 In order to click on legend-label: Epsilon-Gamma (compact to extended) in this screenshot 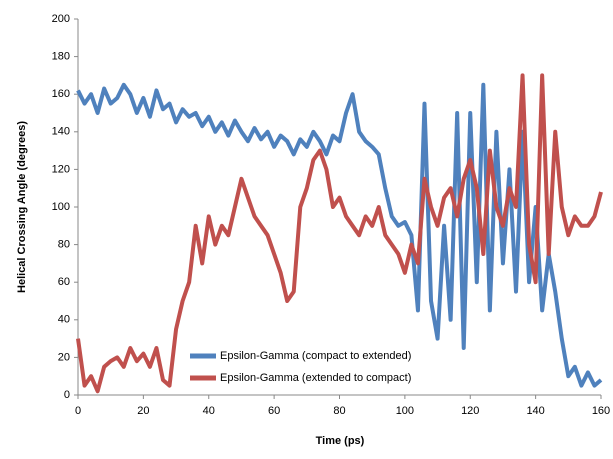, I will do `click(315, 356)`.